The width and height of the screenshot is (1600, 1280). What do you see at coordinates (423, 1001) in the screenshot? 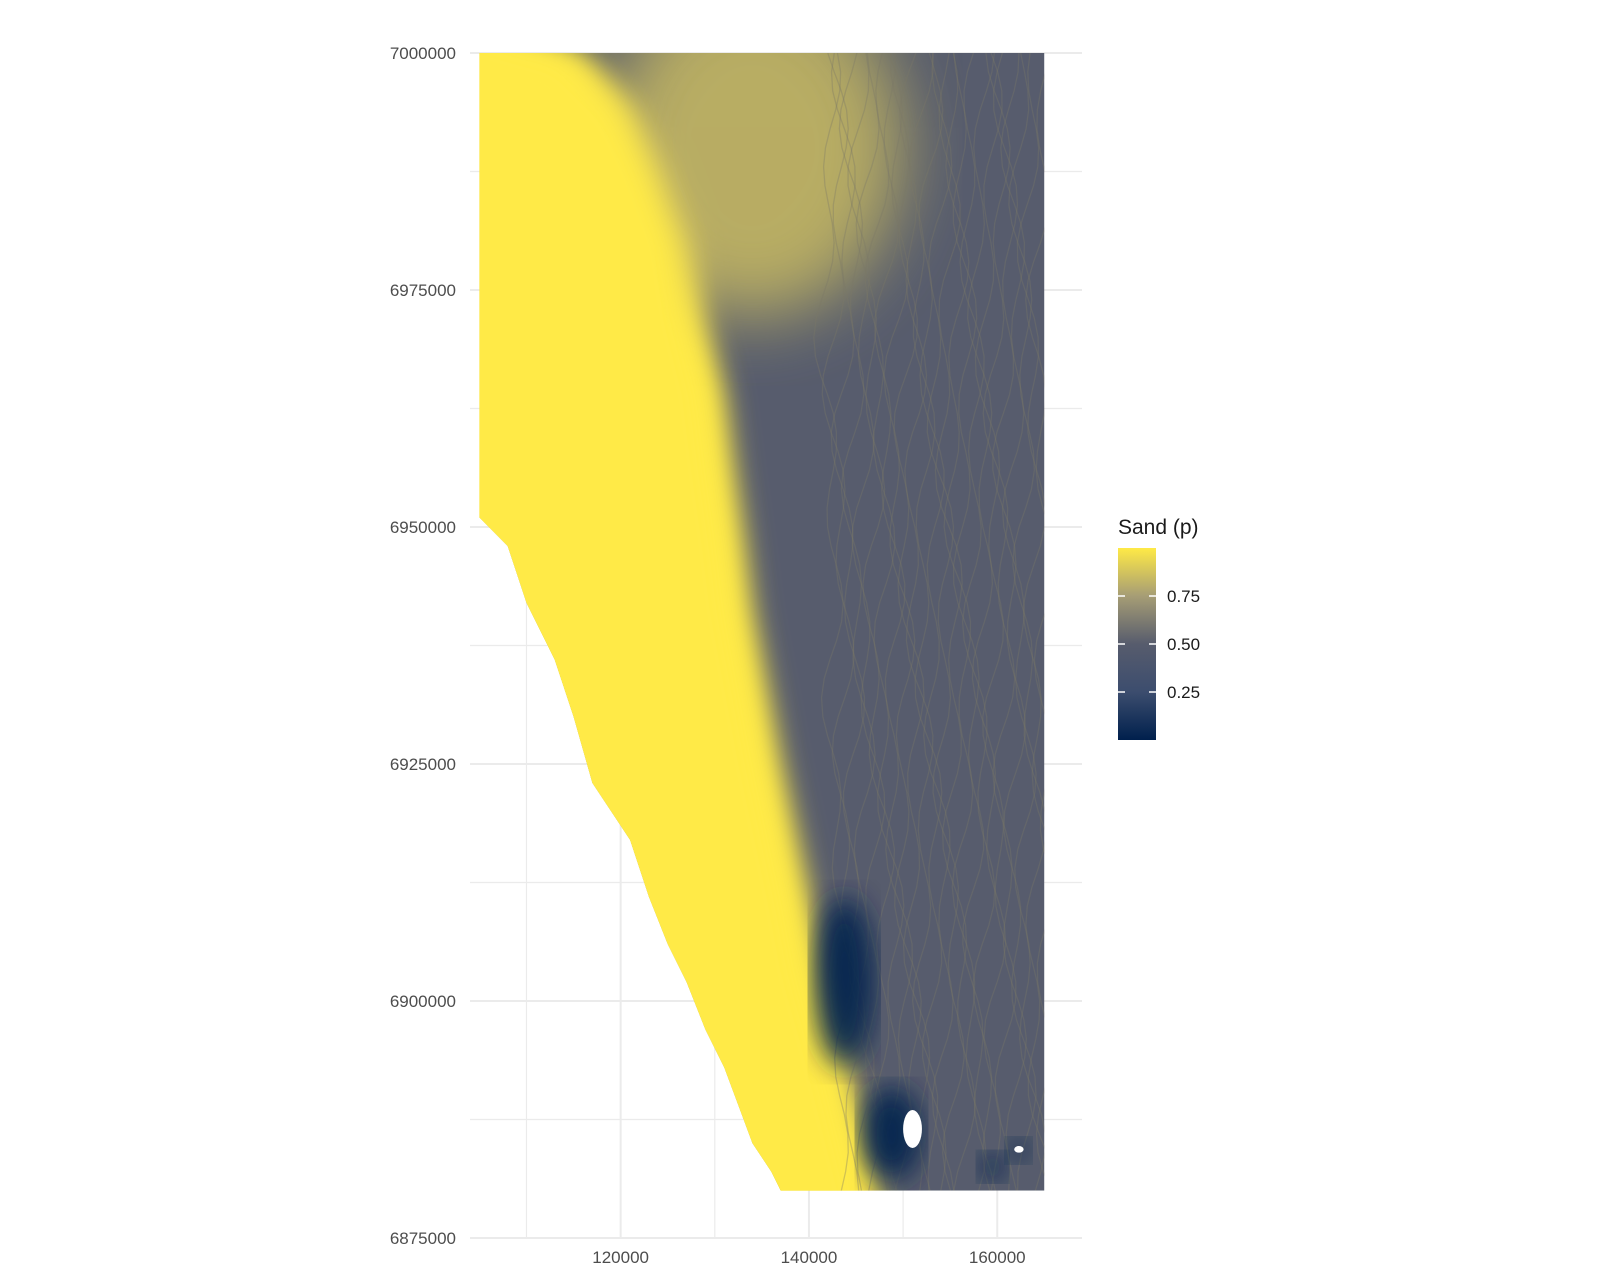
I see `y-tick-label: 6900000` at bounding box center [423, 1001].